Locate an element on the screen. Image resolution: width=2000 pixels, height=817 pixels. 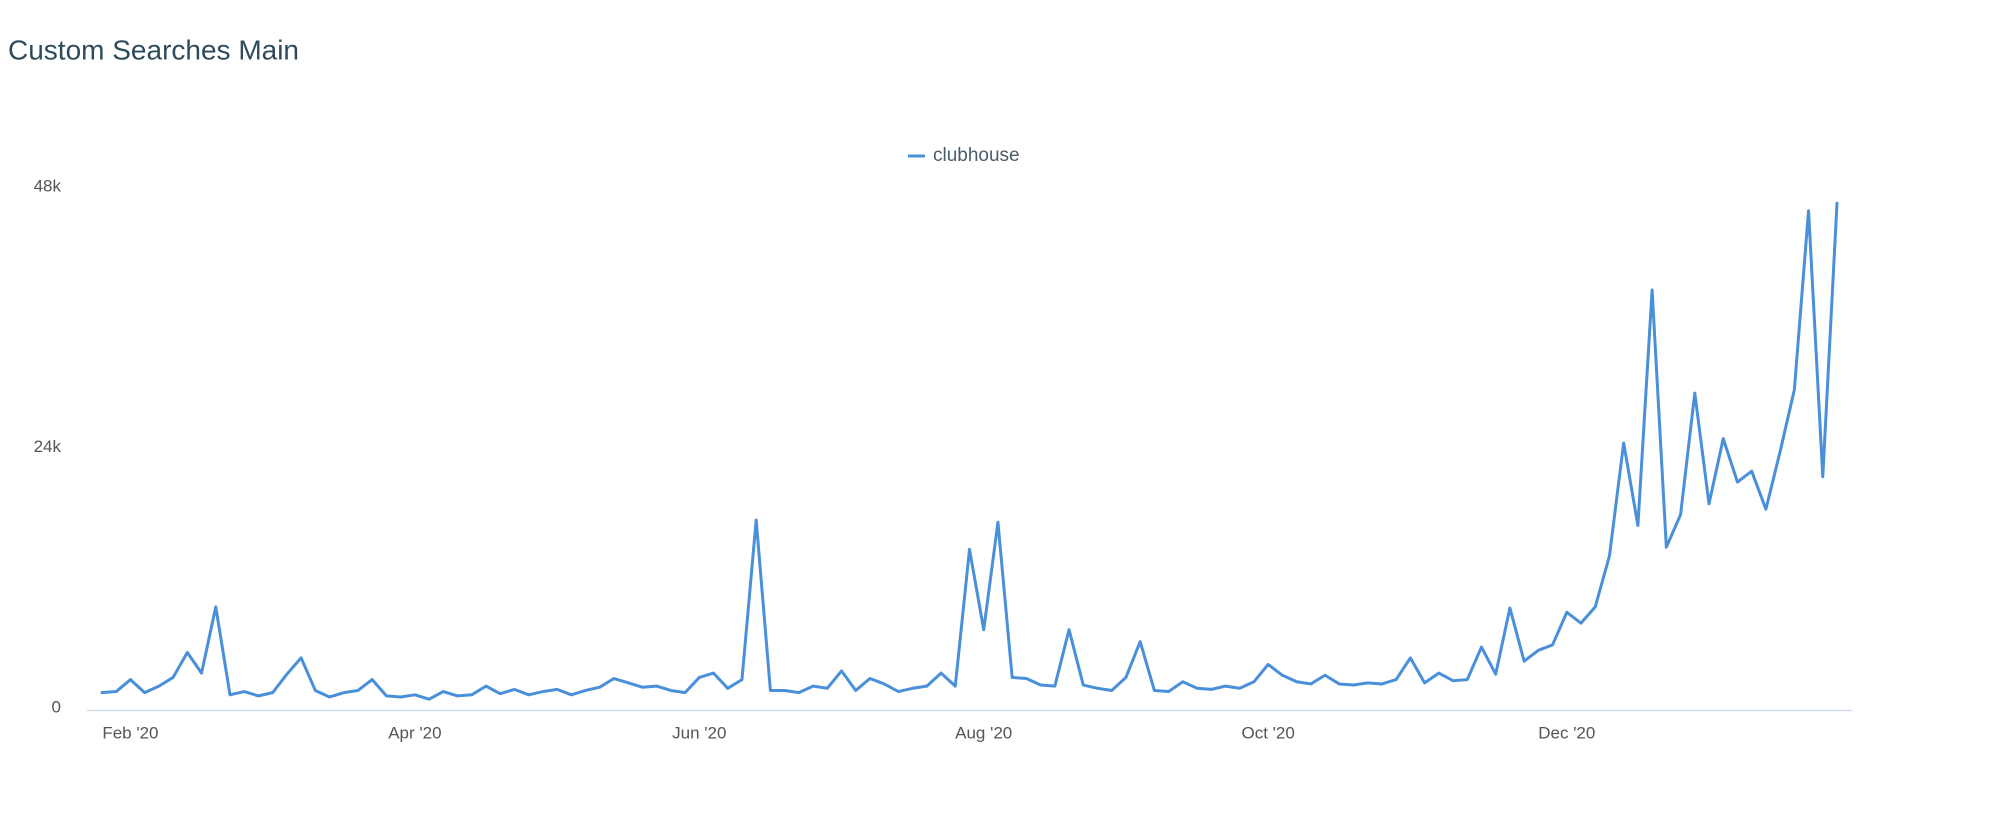
y-tick-label: 0 is located at coordinates (56, 706).